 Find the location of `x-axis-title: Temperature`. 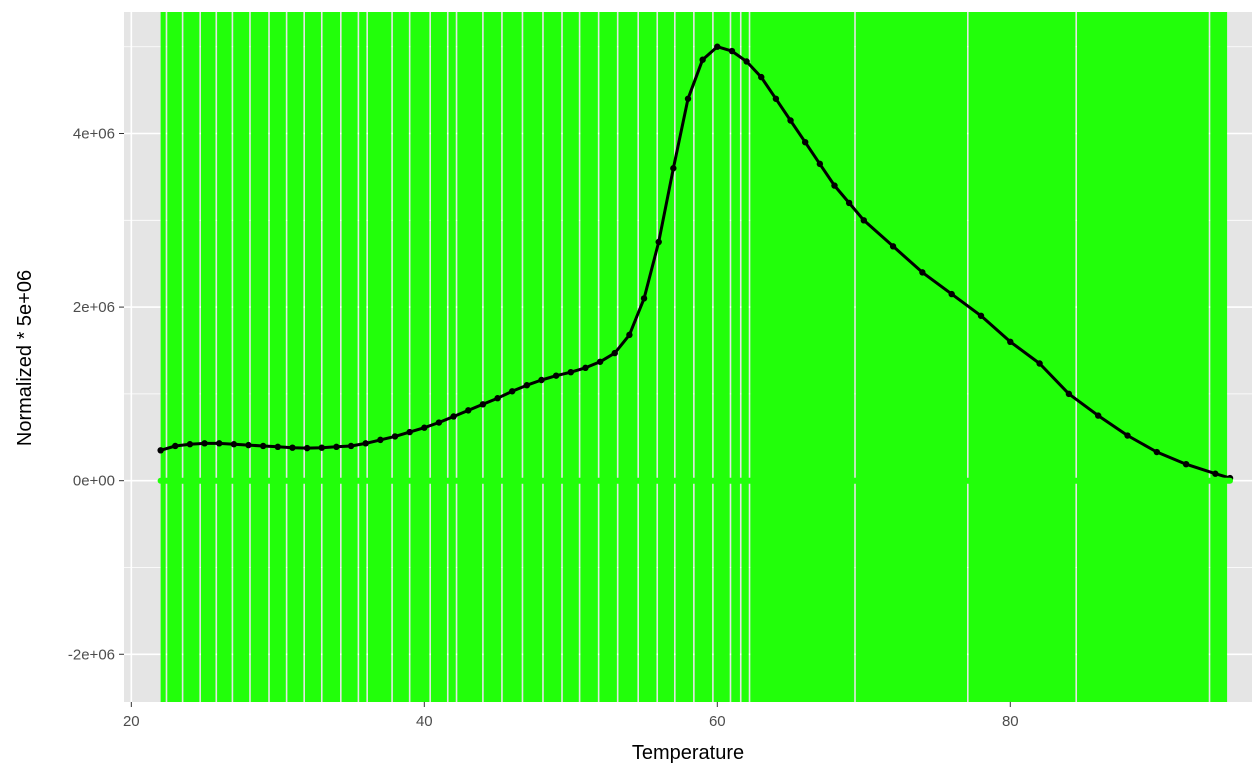

x-axis-title: Temperature is located at coordinates (688, 753).